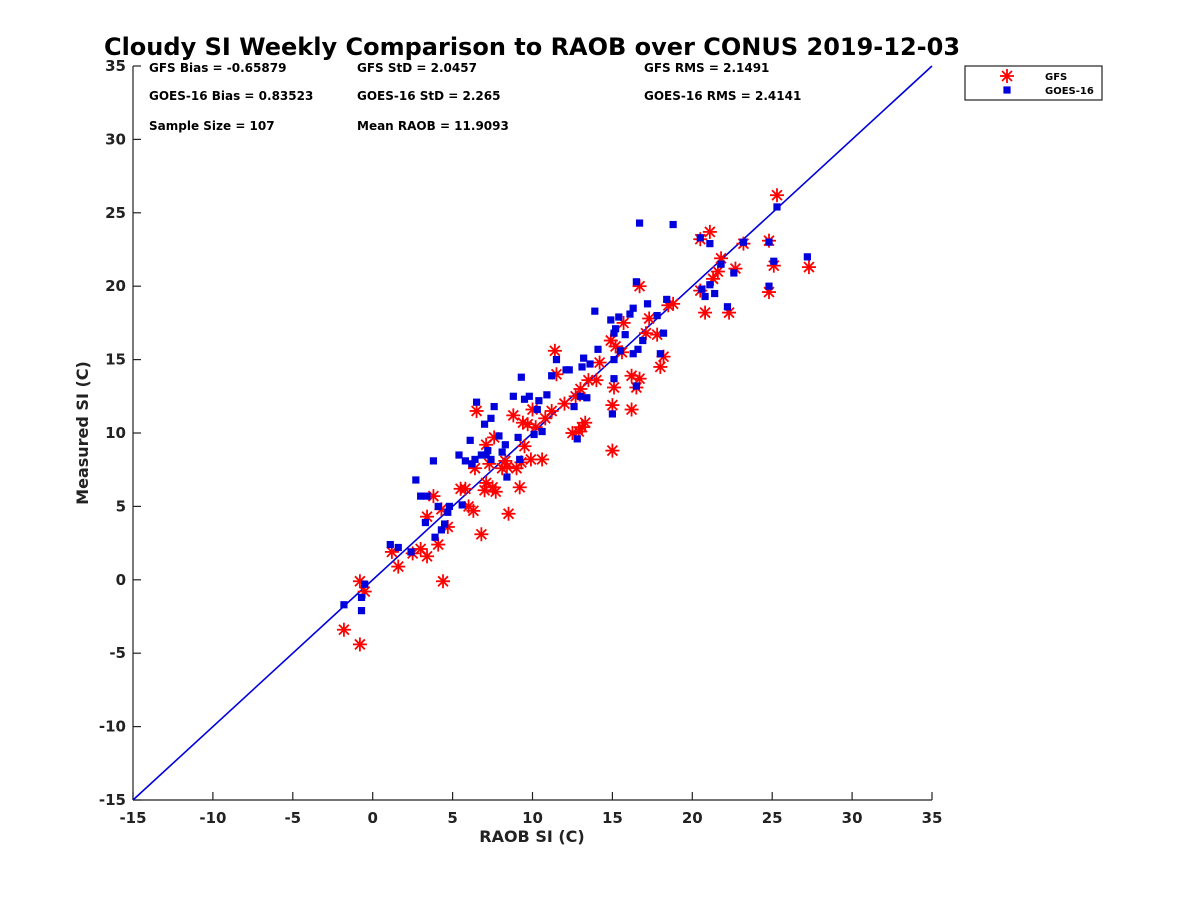 This screenshot has width=1200, height=900. I want to click on y-tick-label: 10, so click(115, 433).